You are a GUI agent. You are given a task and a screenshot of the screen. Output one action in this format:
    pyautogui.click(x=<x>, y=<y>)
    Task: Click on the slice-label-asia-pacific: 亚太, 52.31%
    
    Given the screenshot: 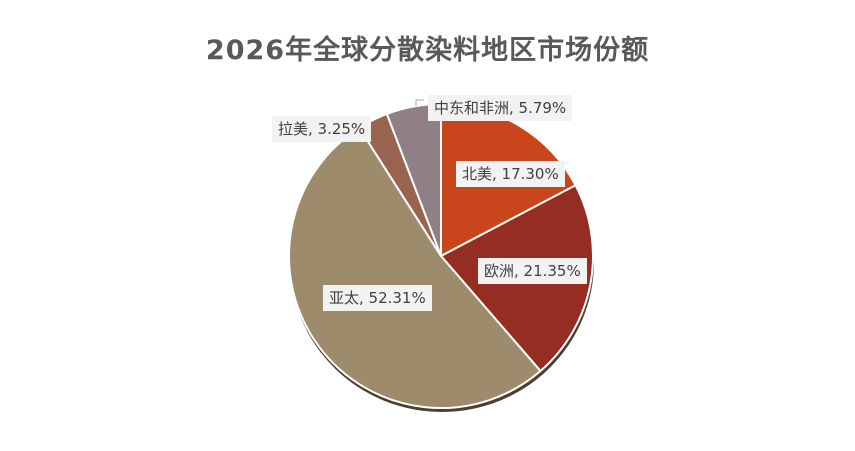 What is the action you would take?
    pyautogui.click(x=377, y=298)
    